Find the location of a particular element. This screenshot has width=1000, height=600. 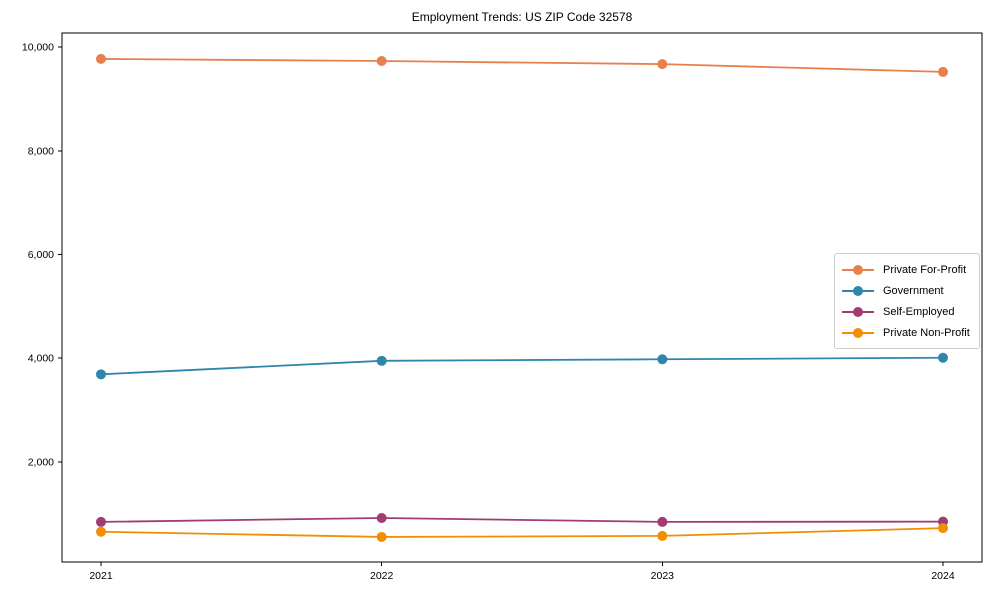

legend-item: Self-Employed is located at coordinates (906, 311).